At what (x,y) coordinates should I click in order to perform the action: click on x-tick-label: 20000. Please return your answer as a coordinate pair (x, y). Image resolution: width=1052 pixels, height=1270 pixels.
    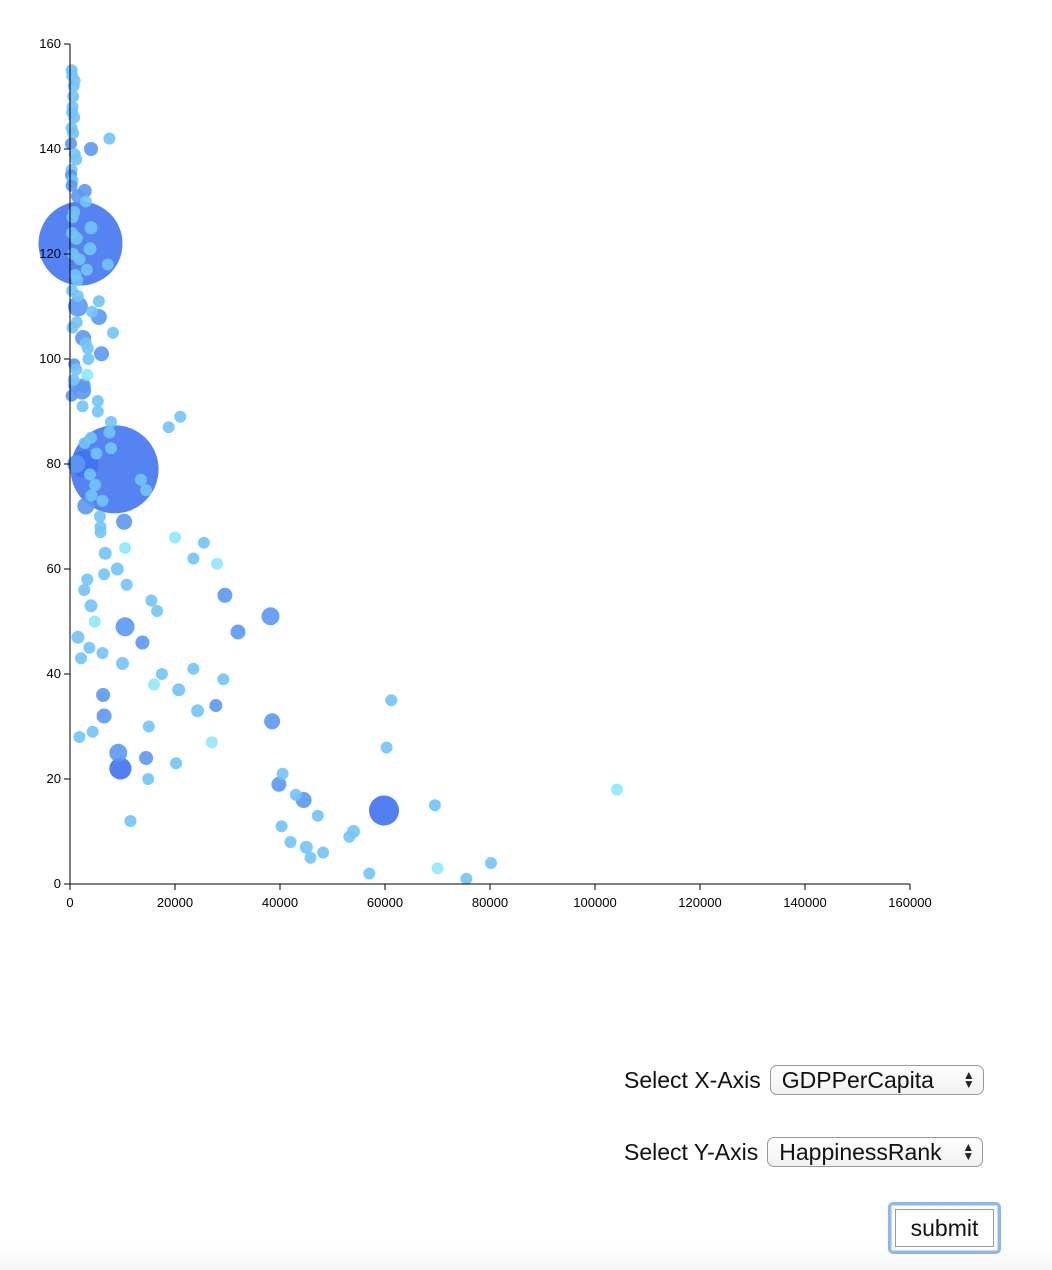
    Looking at the image, I should click on (175, 902).